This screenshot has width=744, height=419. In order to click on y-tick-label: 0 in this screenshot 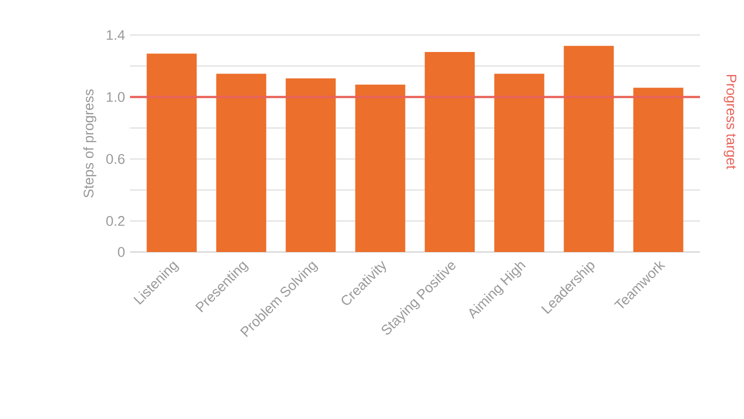, I will do `click(121, 252)`.